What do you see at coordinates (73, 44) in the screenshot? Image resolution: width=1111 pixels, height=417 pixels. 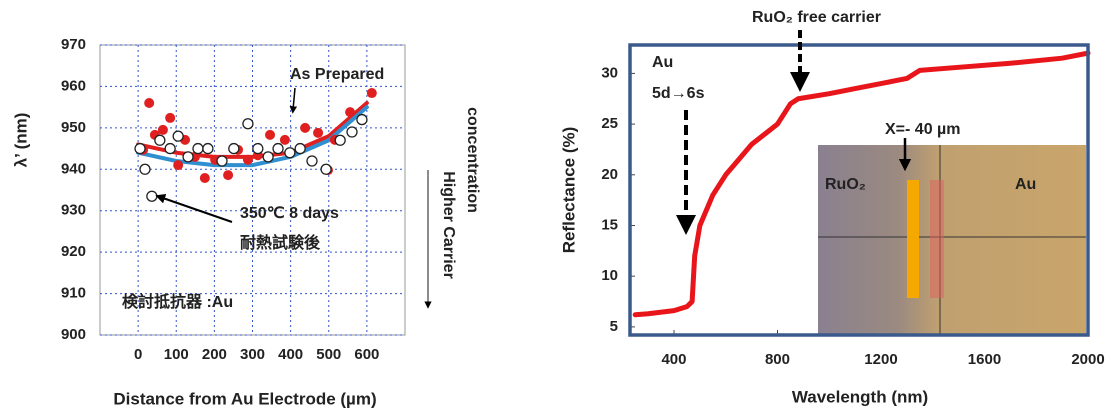 I see `y-tick-label: 970` at bounding box center [73, 44].